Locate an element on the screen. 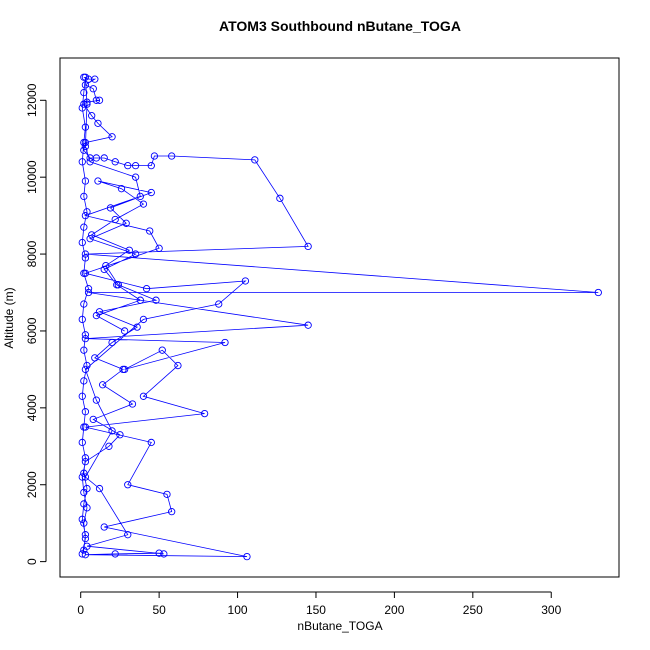 This screenshot has height=650, width=650. x-tick-label: 50 is located at coordinates (159, 610).